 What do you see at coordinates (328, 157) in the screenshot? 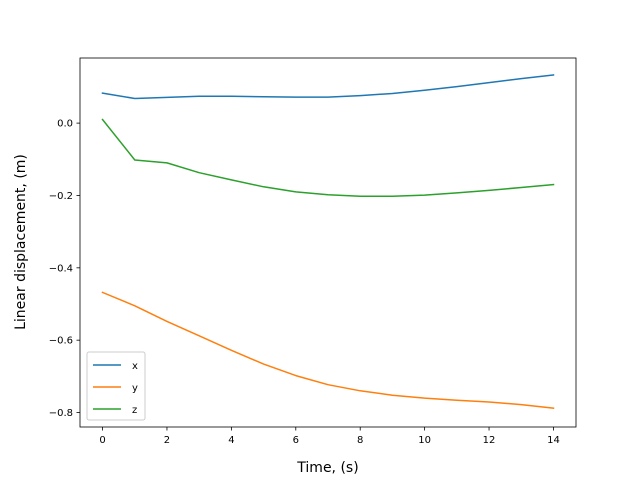
I see `series-line-z` at bounding box center [328, 157].